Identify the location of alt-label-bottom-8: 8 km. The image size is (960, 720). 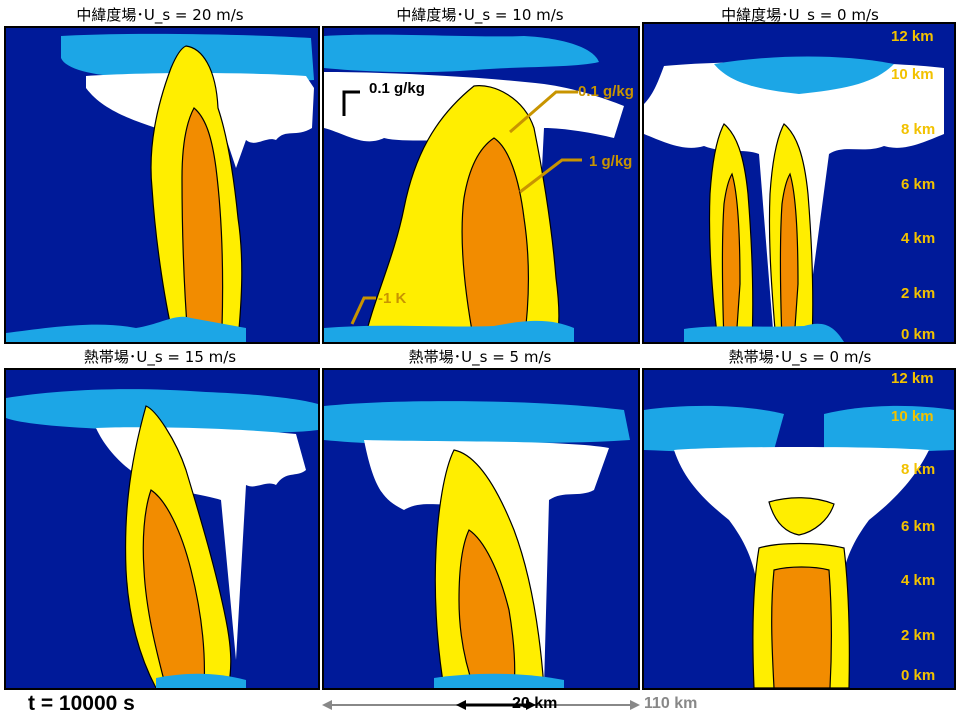
(918, 469).